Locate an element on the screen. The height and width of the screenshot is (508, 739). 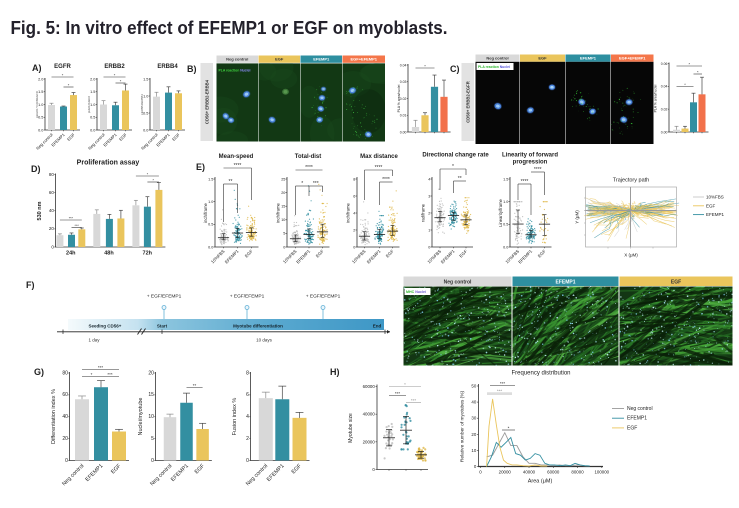
svg-text: EGF+EFEMP1 is located at coordinates (363, 59).